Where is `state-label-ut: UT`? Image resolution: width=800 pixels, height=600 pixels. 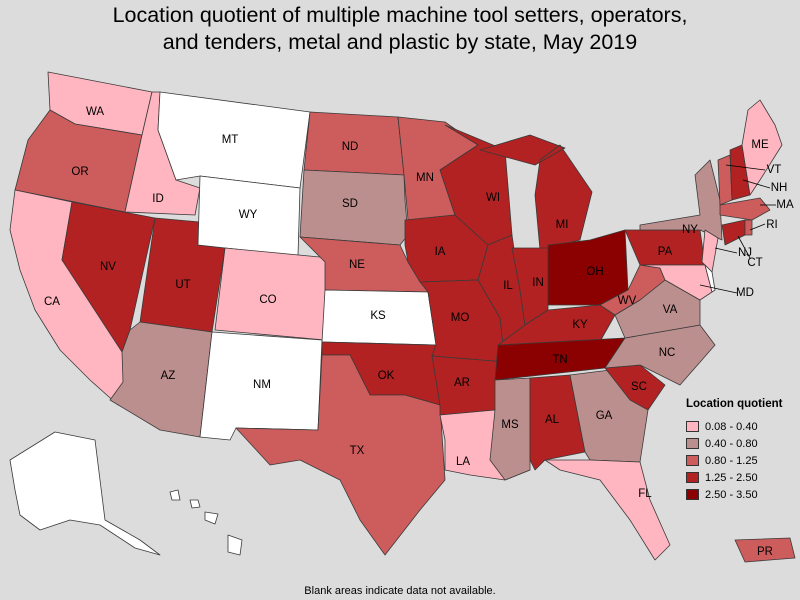
state-label-ut: UT is located at coordinates (182, 285).